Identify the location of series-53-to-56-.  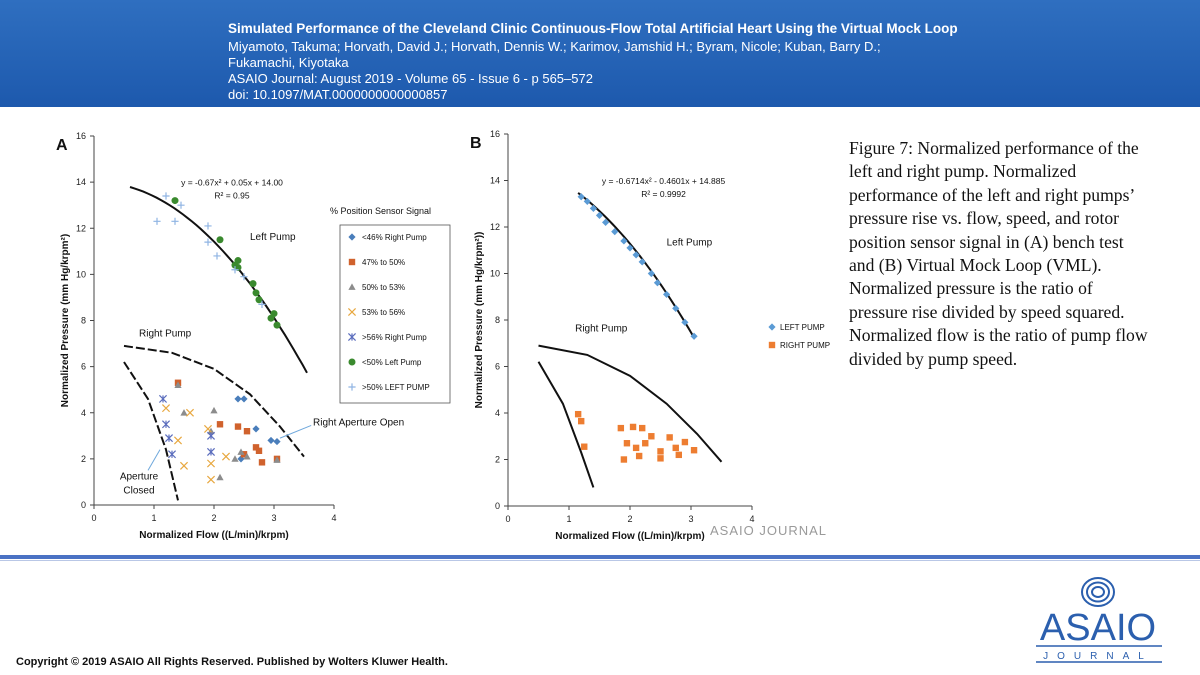
(196, 444).